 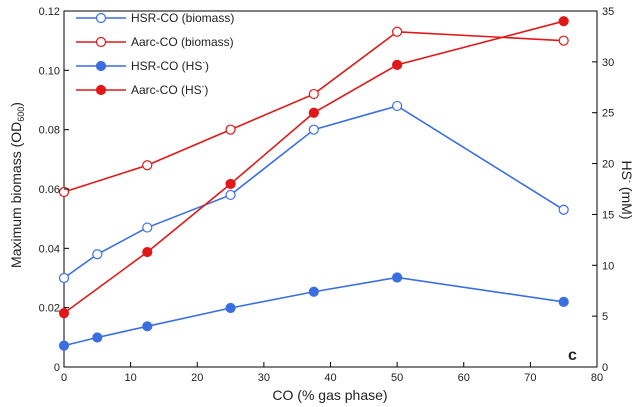 I want to click on y-left-axis-ticks: 0 0.02 0.04 0.06 0.08 0.10 0.12, so click(x=54, y=190).